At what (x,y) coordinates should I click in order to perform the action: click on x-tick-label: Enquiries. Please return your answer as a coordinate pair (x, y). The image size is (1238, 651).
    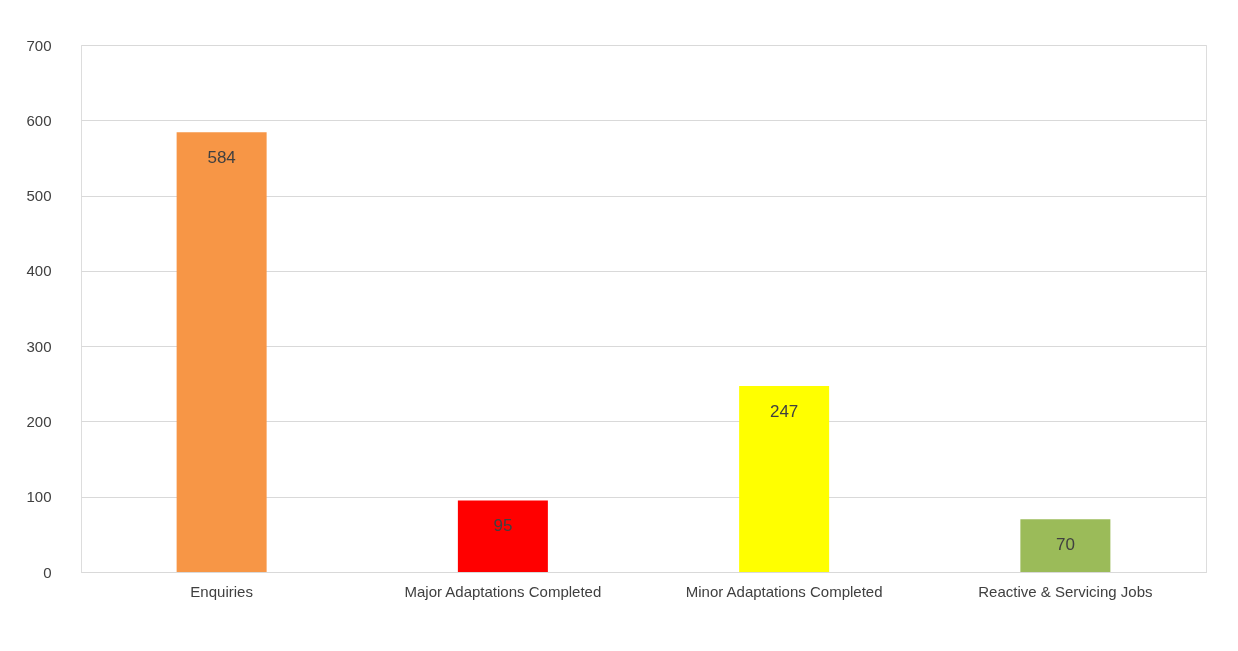
    Looking at the image, I should click on (221, 591).